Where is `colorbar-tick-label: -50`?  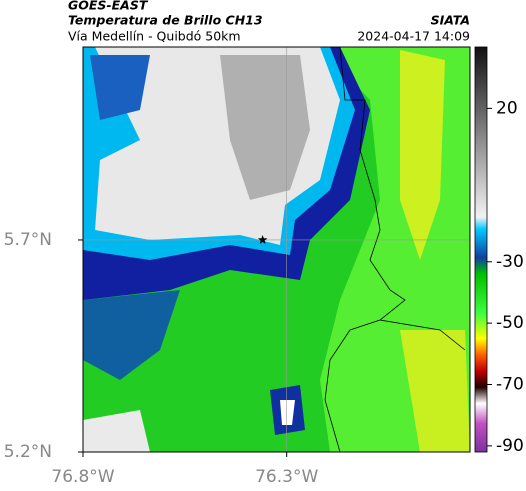
colorbar-tick-label: -50 is located at coordinates (510, 323).